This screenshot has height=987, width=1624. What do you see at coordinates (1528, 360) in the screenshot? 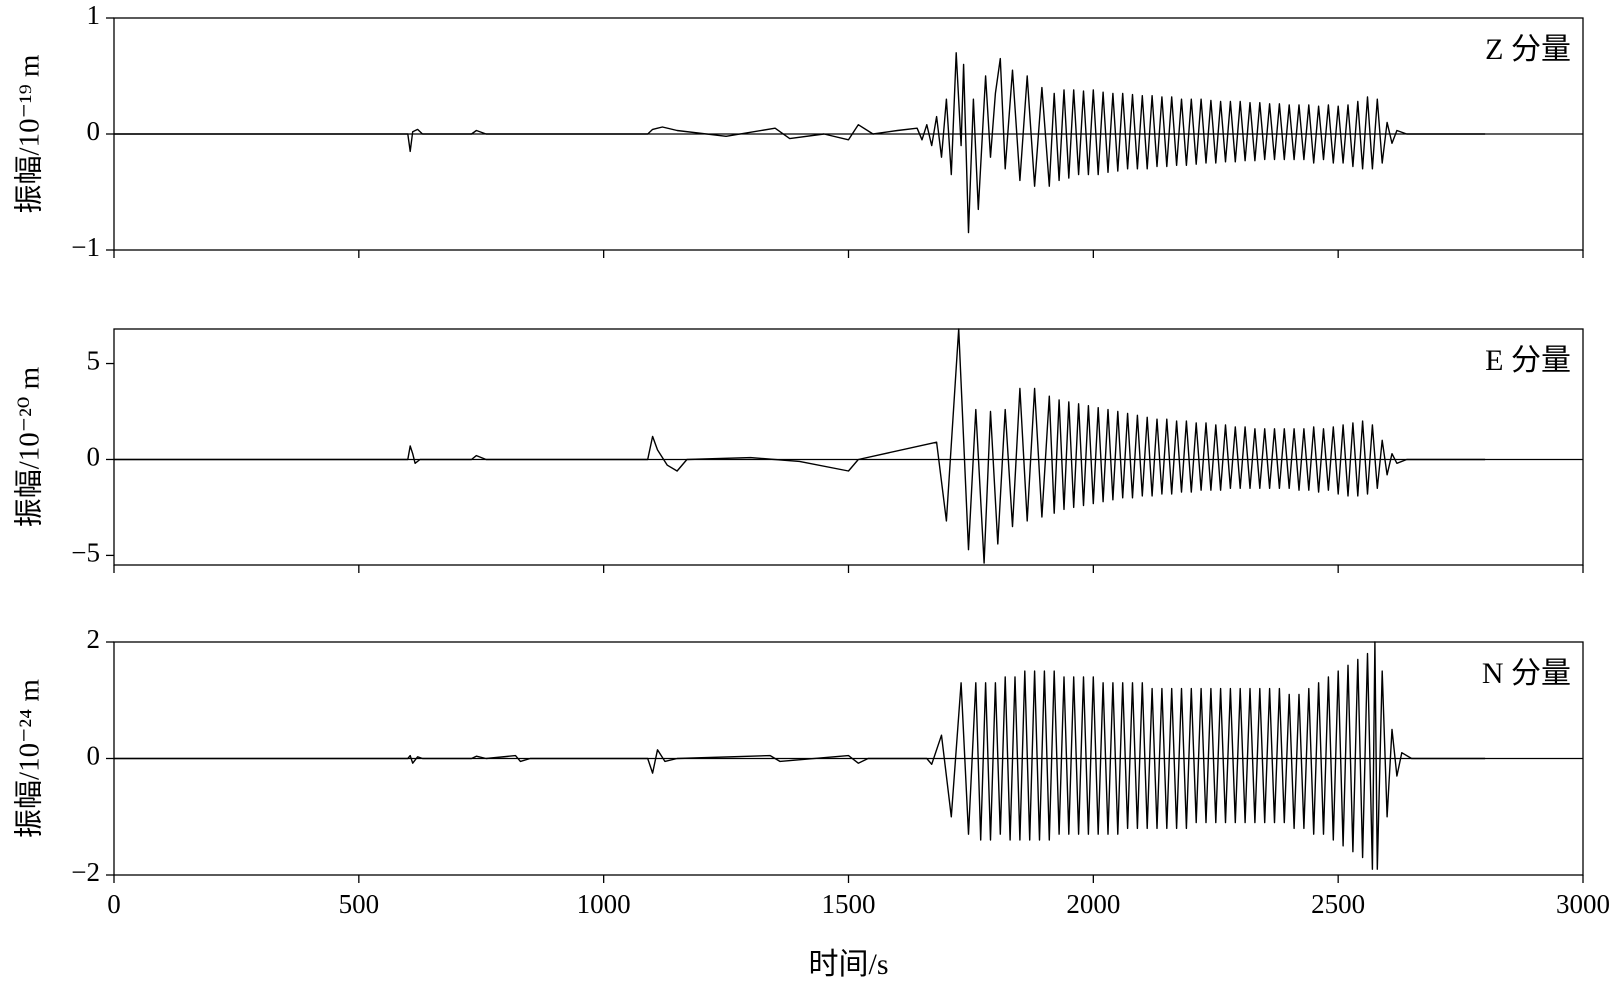
I see `annotation: E 分量` at bounding box center [1528, 360].